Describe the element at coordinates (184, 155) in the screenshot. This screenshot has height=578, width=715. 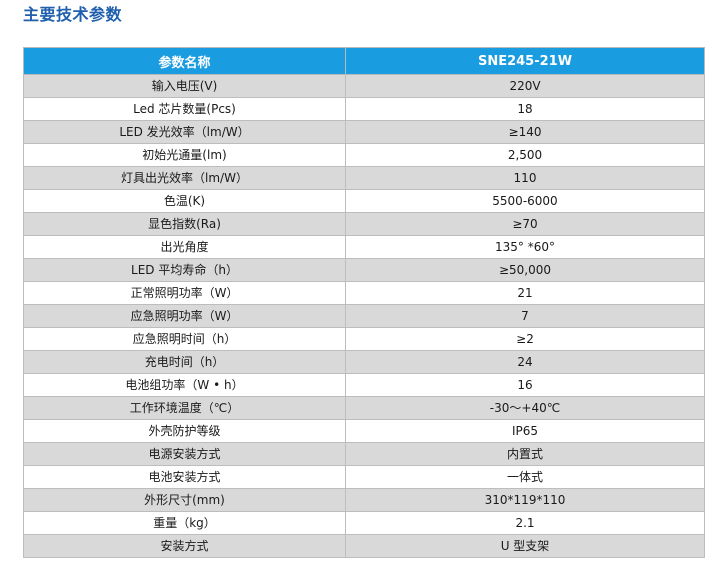
I see `param-name: 初始光通量(lm)` at that location.